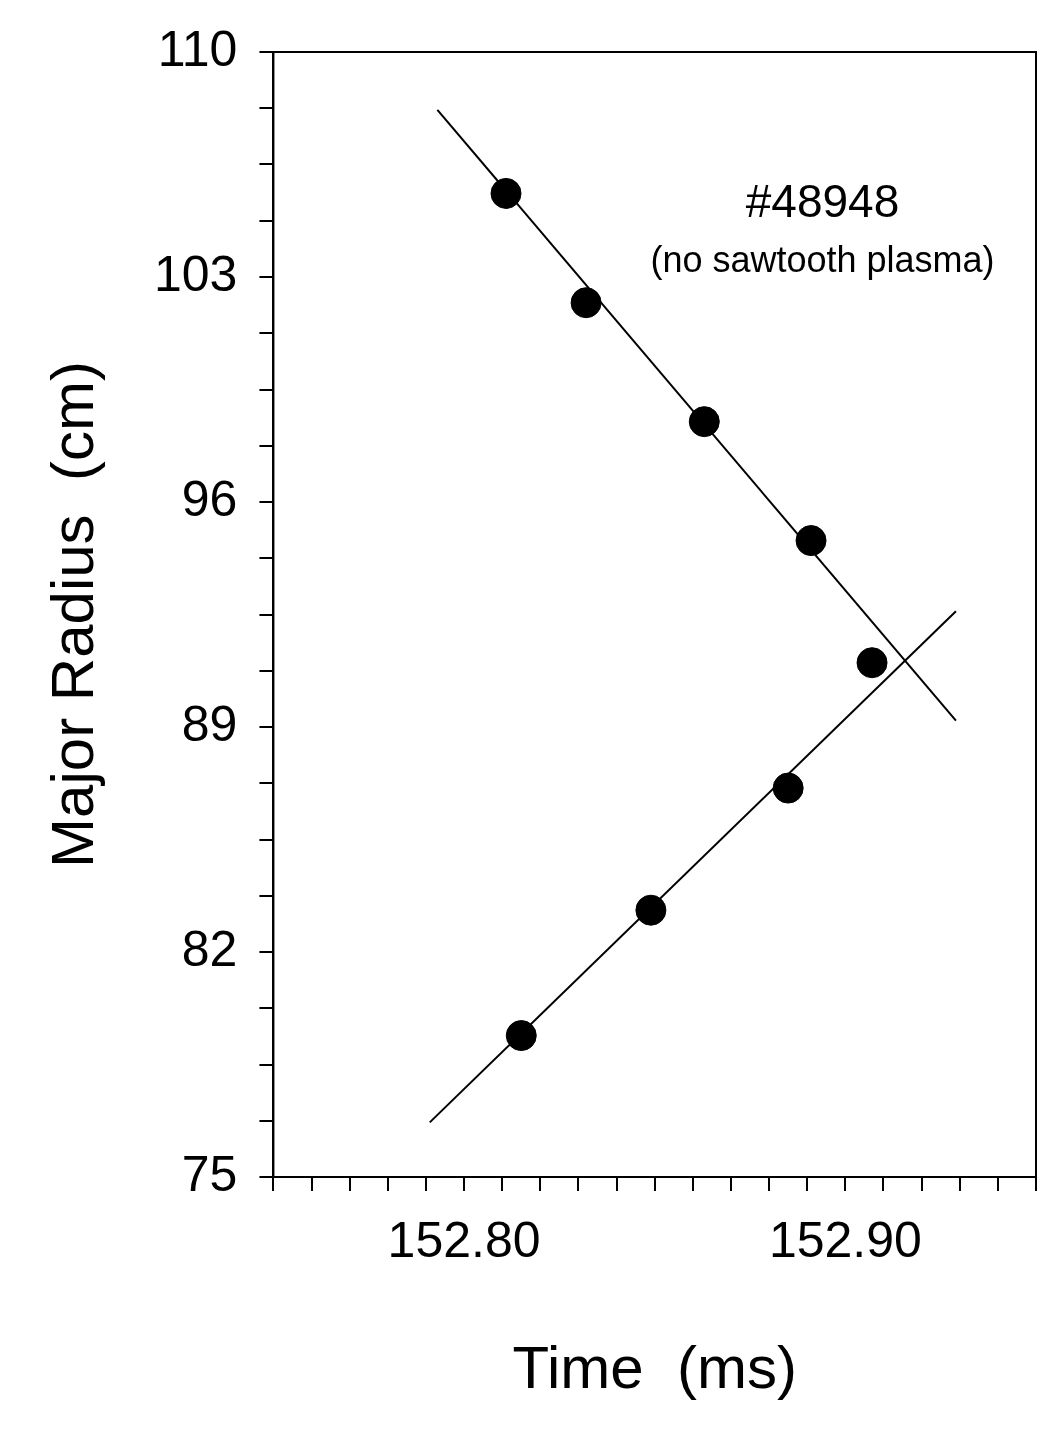 Image resolution: width=1058 pixels, height=1437 pixels. What do you see at coordinates (654, 1367) in the screenshot?
I see `x-axis-title: Time (ms)` at bounding box center [654, 1367].